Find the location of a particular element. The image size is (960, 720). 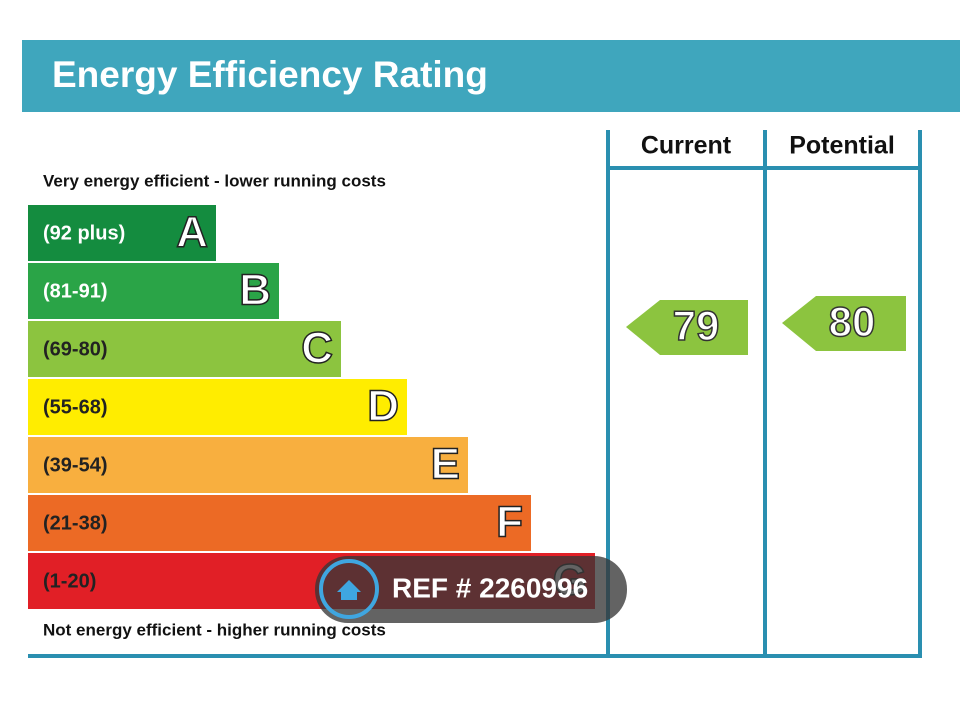

band-range: (69-80) is located at coordinates (75, 349).